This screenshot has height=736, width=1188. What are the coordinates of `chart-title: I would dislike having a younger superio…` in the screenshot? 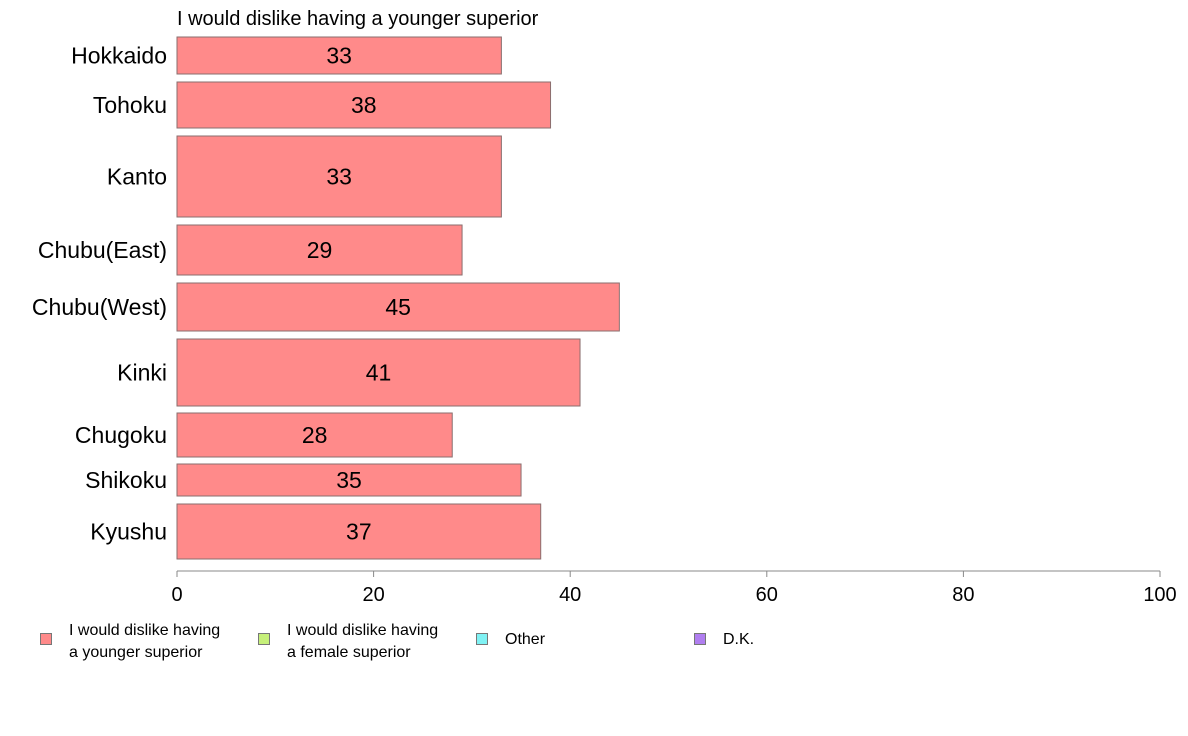 It's located at (358, 19).